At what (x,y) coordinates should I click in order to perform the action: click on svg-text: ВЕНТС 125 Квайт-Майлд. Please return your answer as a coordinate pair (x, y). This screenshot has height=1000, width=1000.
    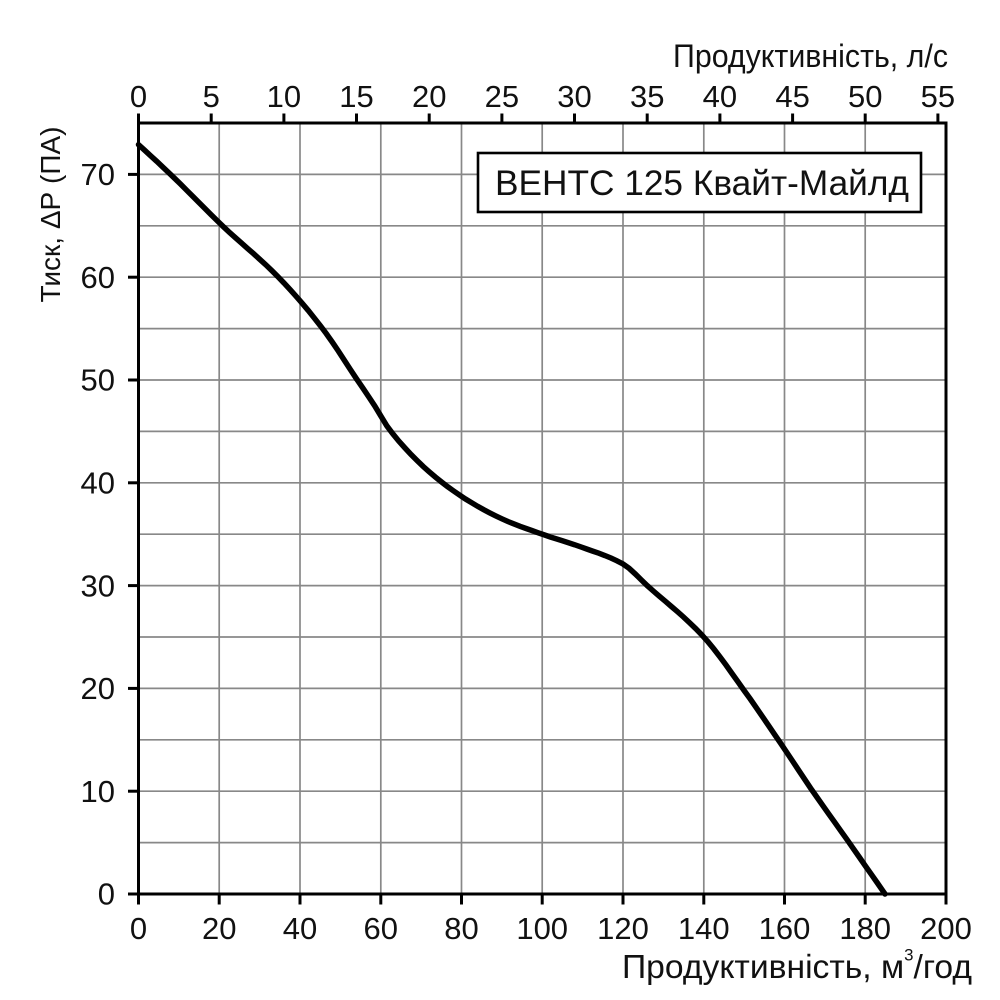
    Looking at the image, I should click on (702, 183).